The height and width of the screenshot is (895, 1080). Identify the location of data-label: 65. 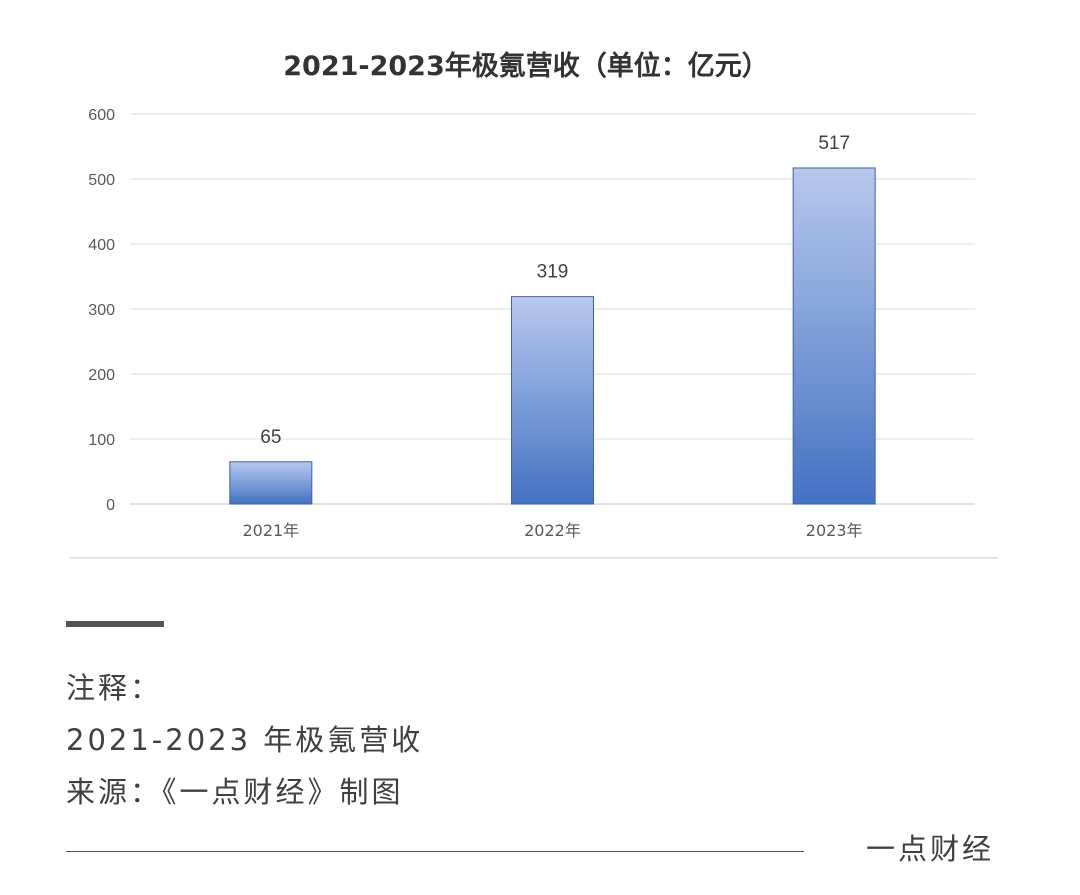
(270, 437).